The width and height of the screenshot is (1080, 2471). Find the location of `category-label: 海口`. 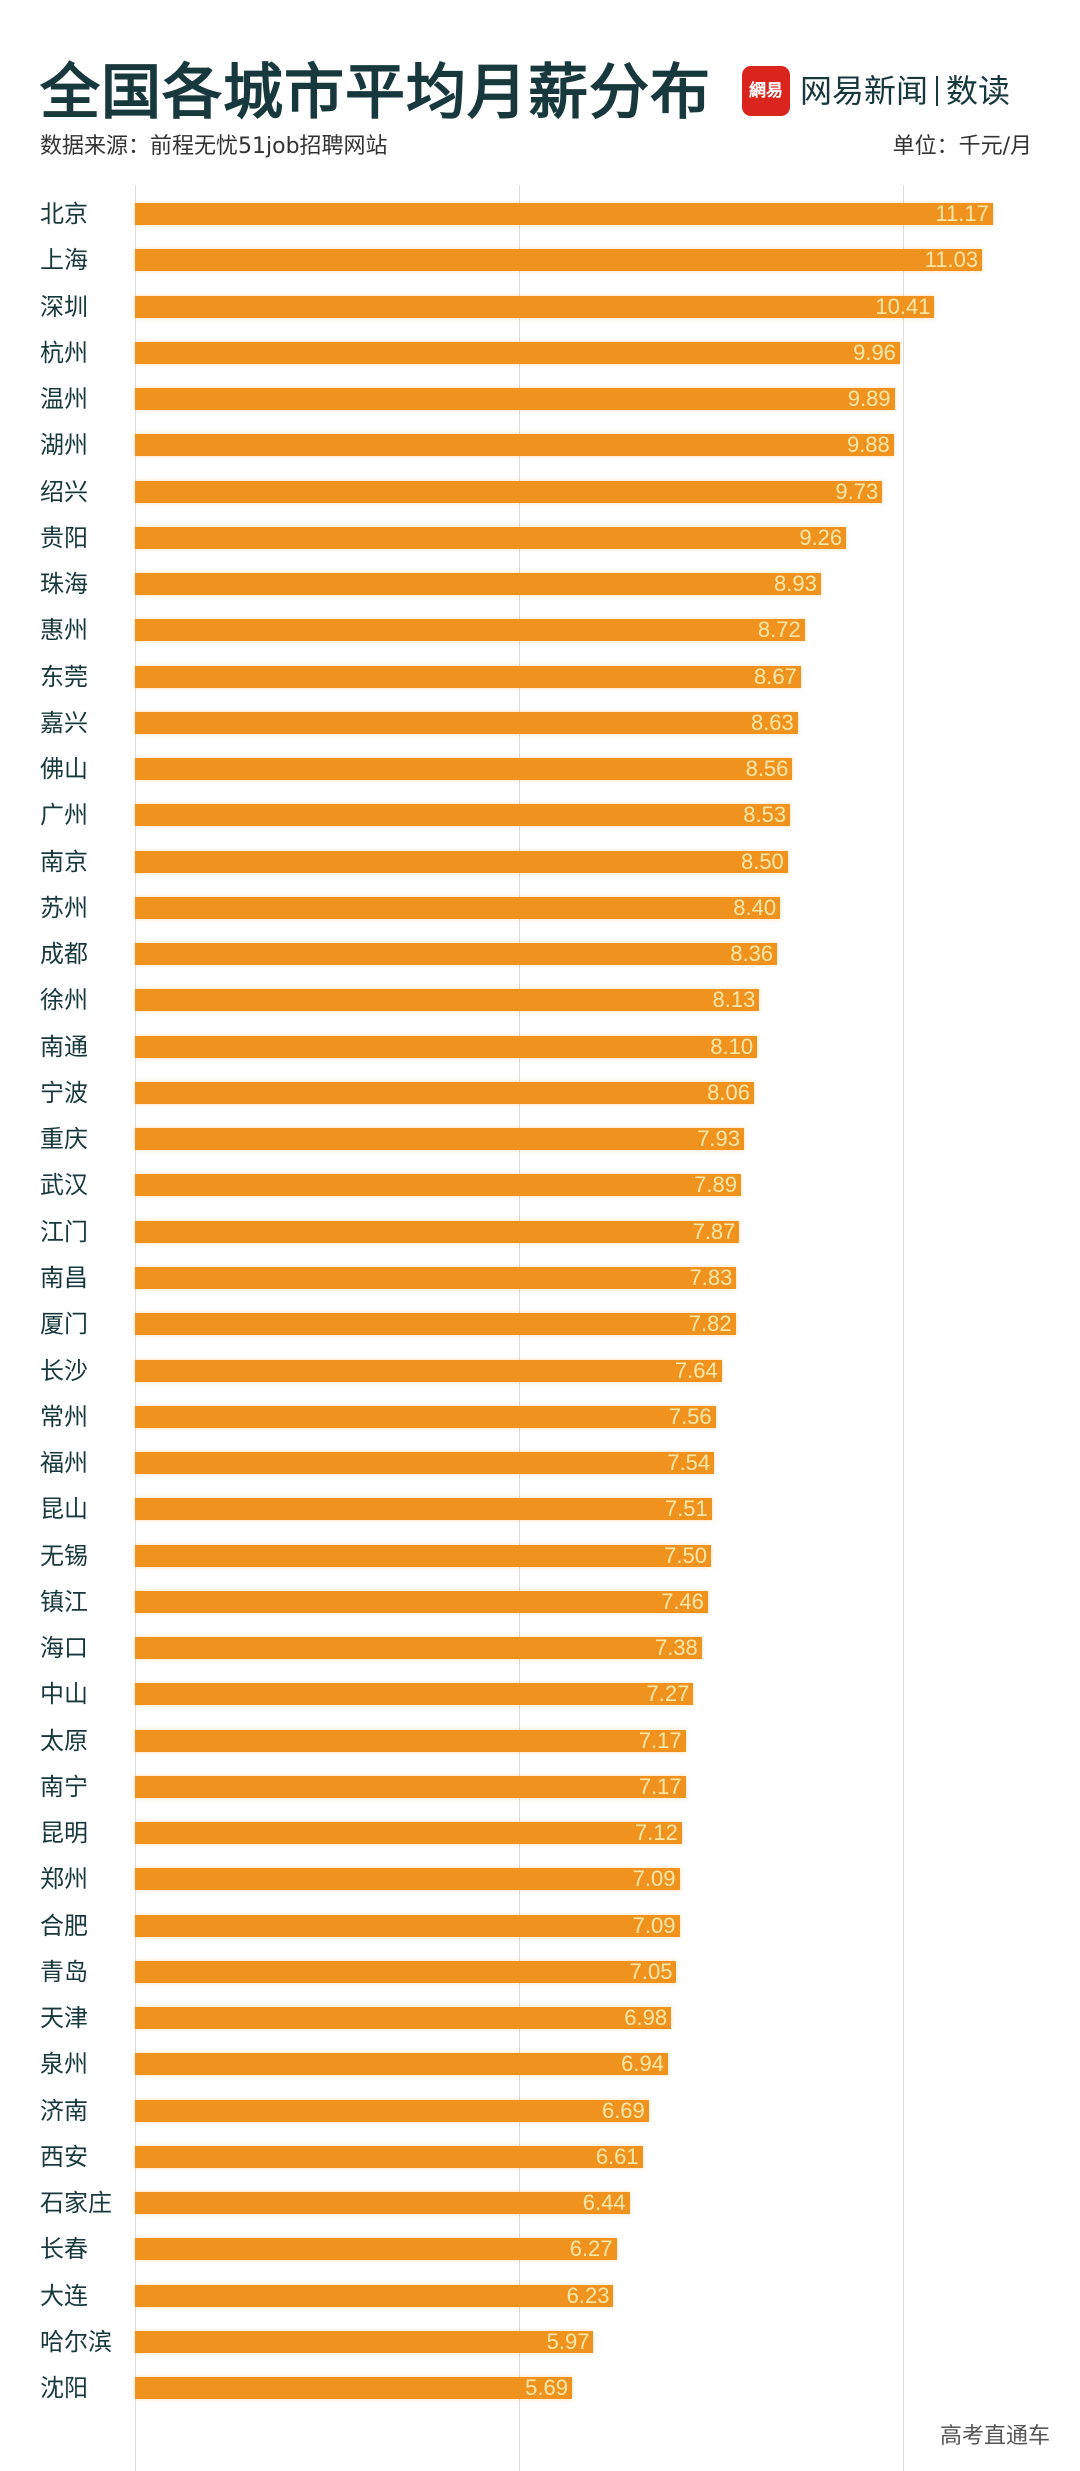

category-label: 海口 is located at coordinates (64, 1648).